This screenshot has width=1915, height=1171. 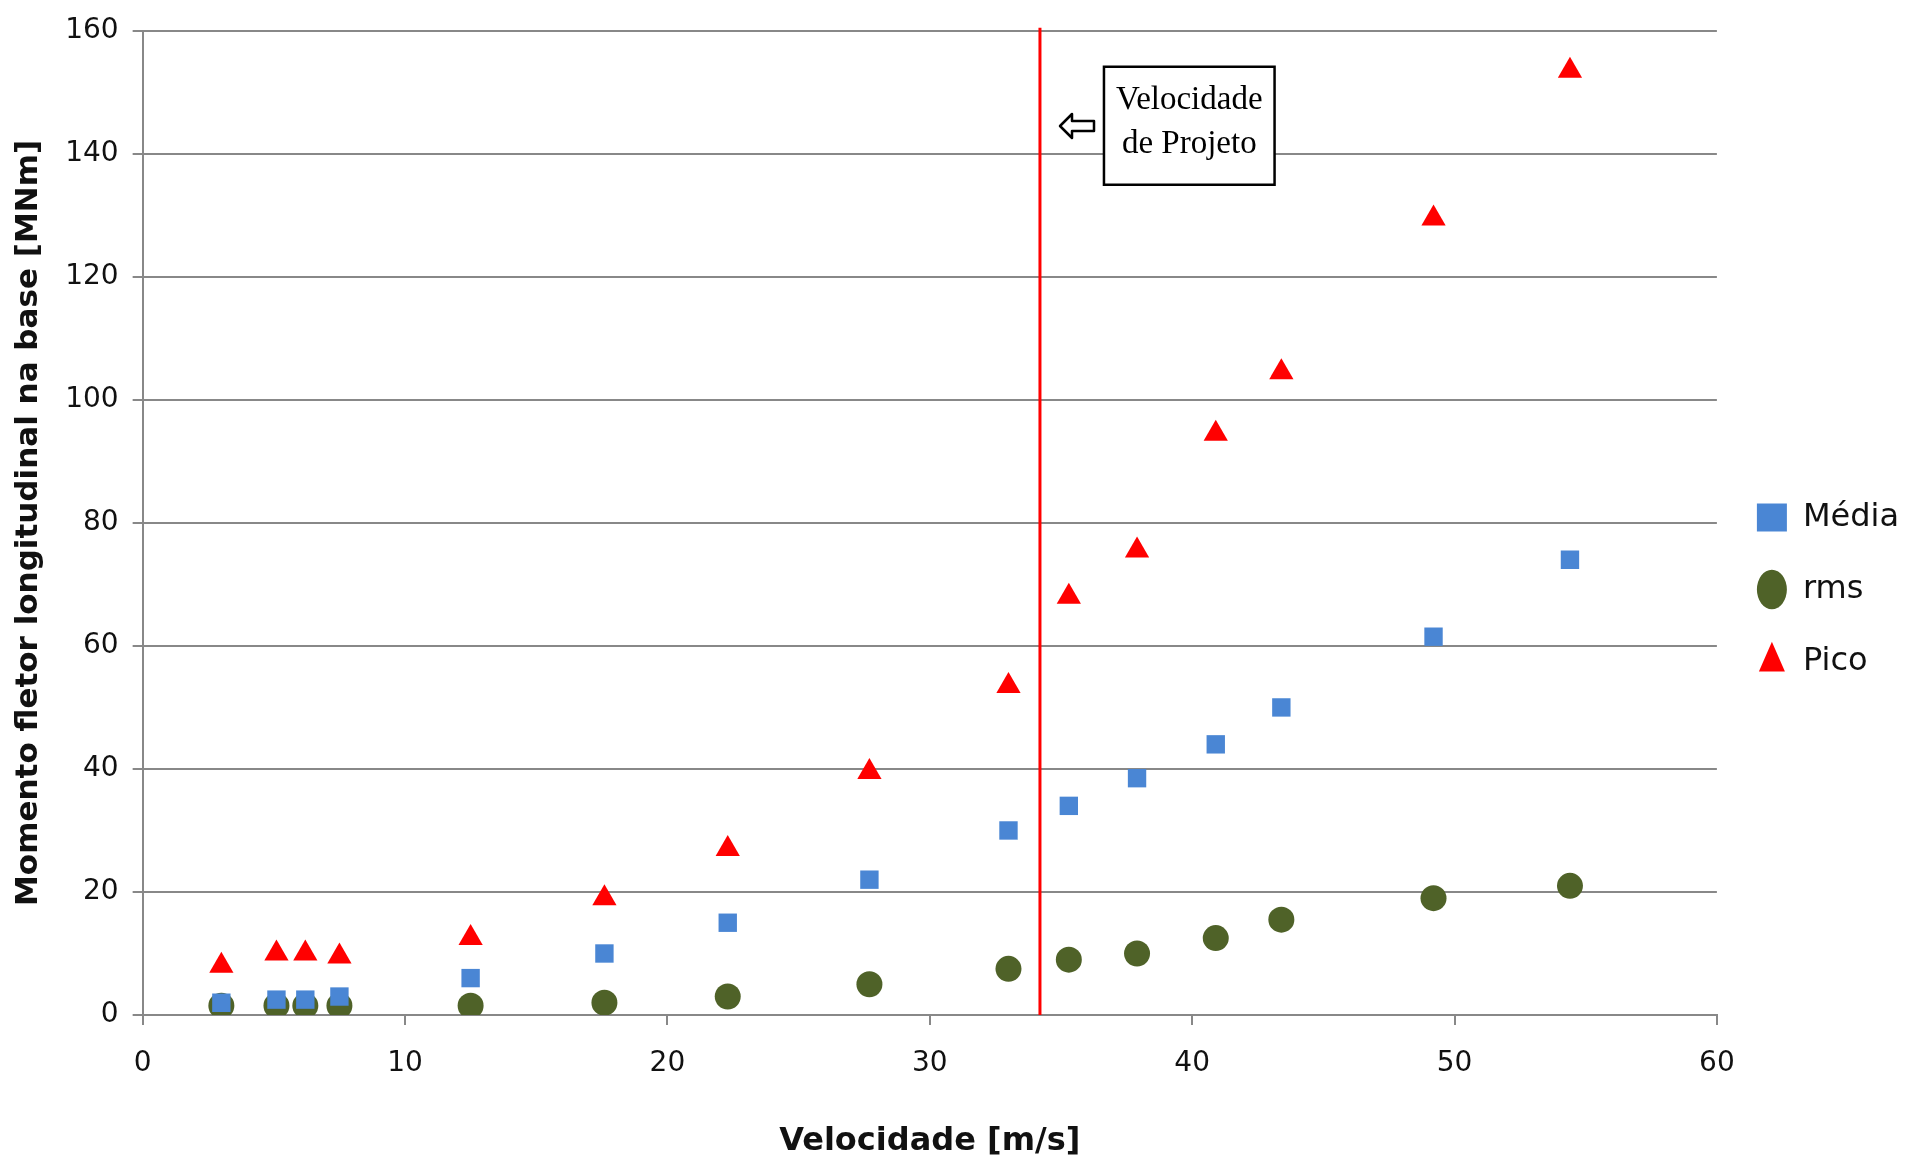 What do you see at coordinates (929, 1062) in the screenshot?
I see `x-tick-label: 30` at bounding box center [929, 1062].